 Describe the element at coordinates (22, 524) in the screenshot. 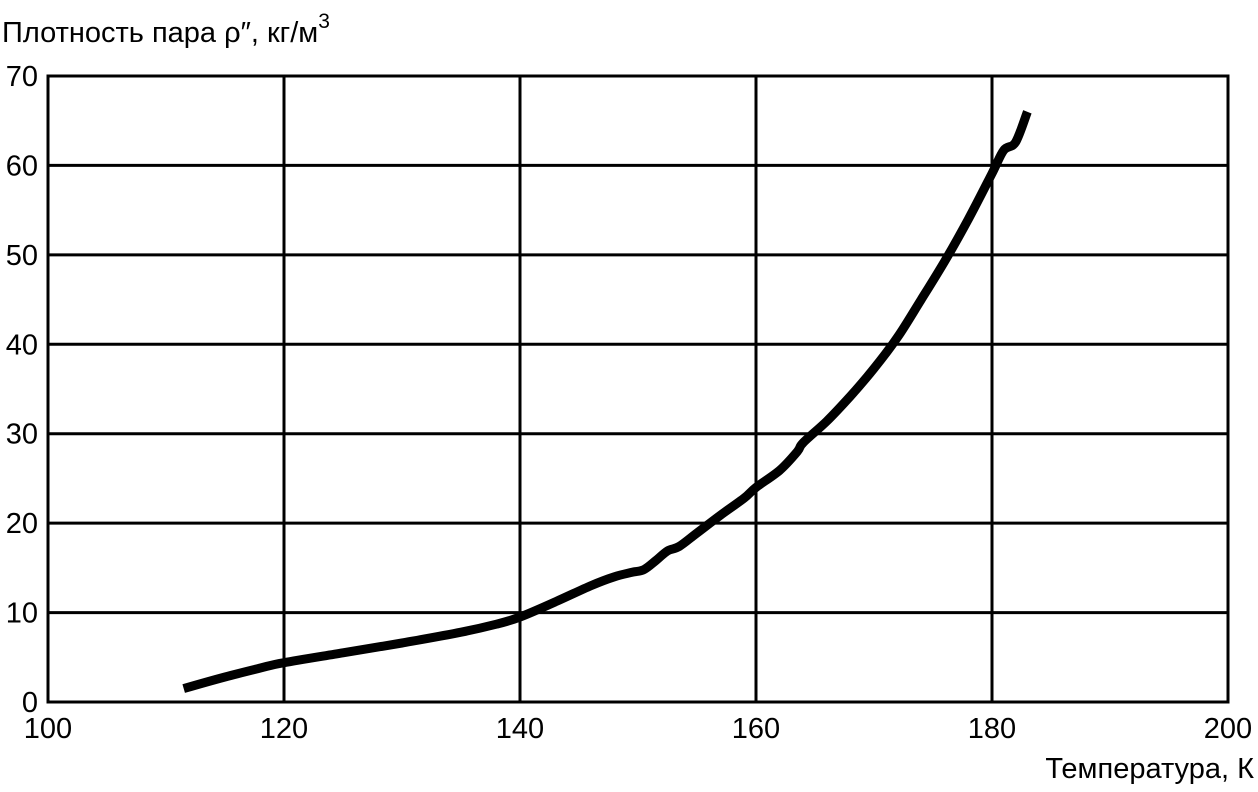

I see `y-tick-label: 20` at that location.